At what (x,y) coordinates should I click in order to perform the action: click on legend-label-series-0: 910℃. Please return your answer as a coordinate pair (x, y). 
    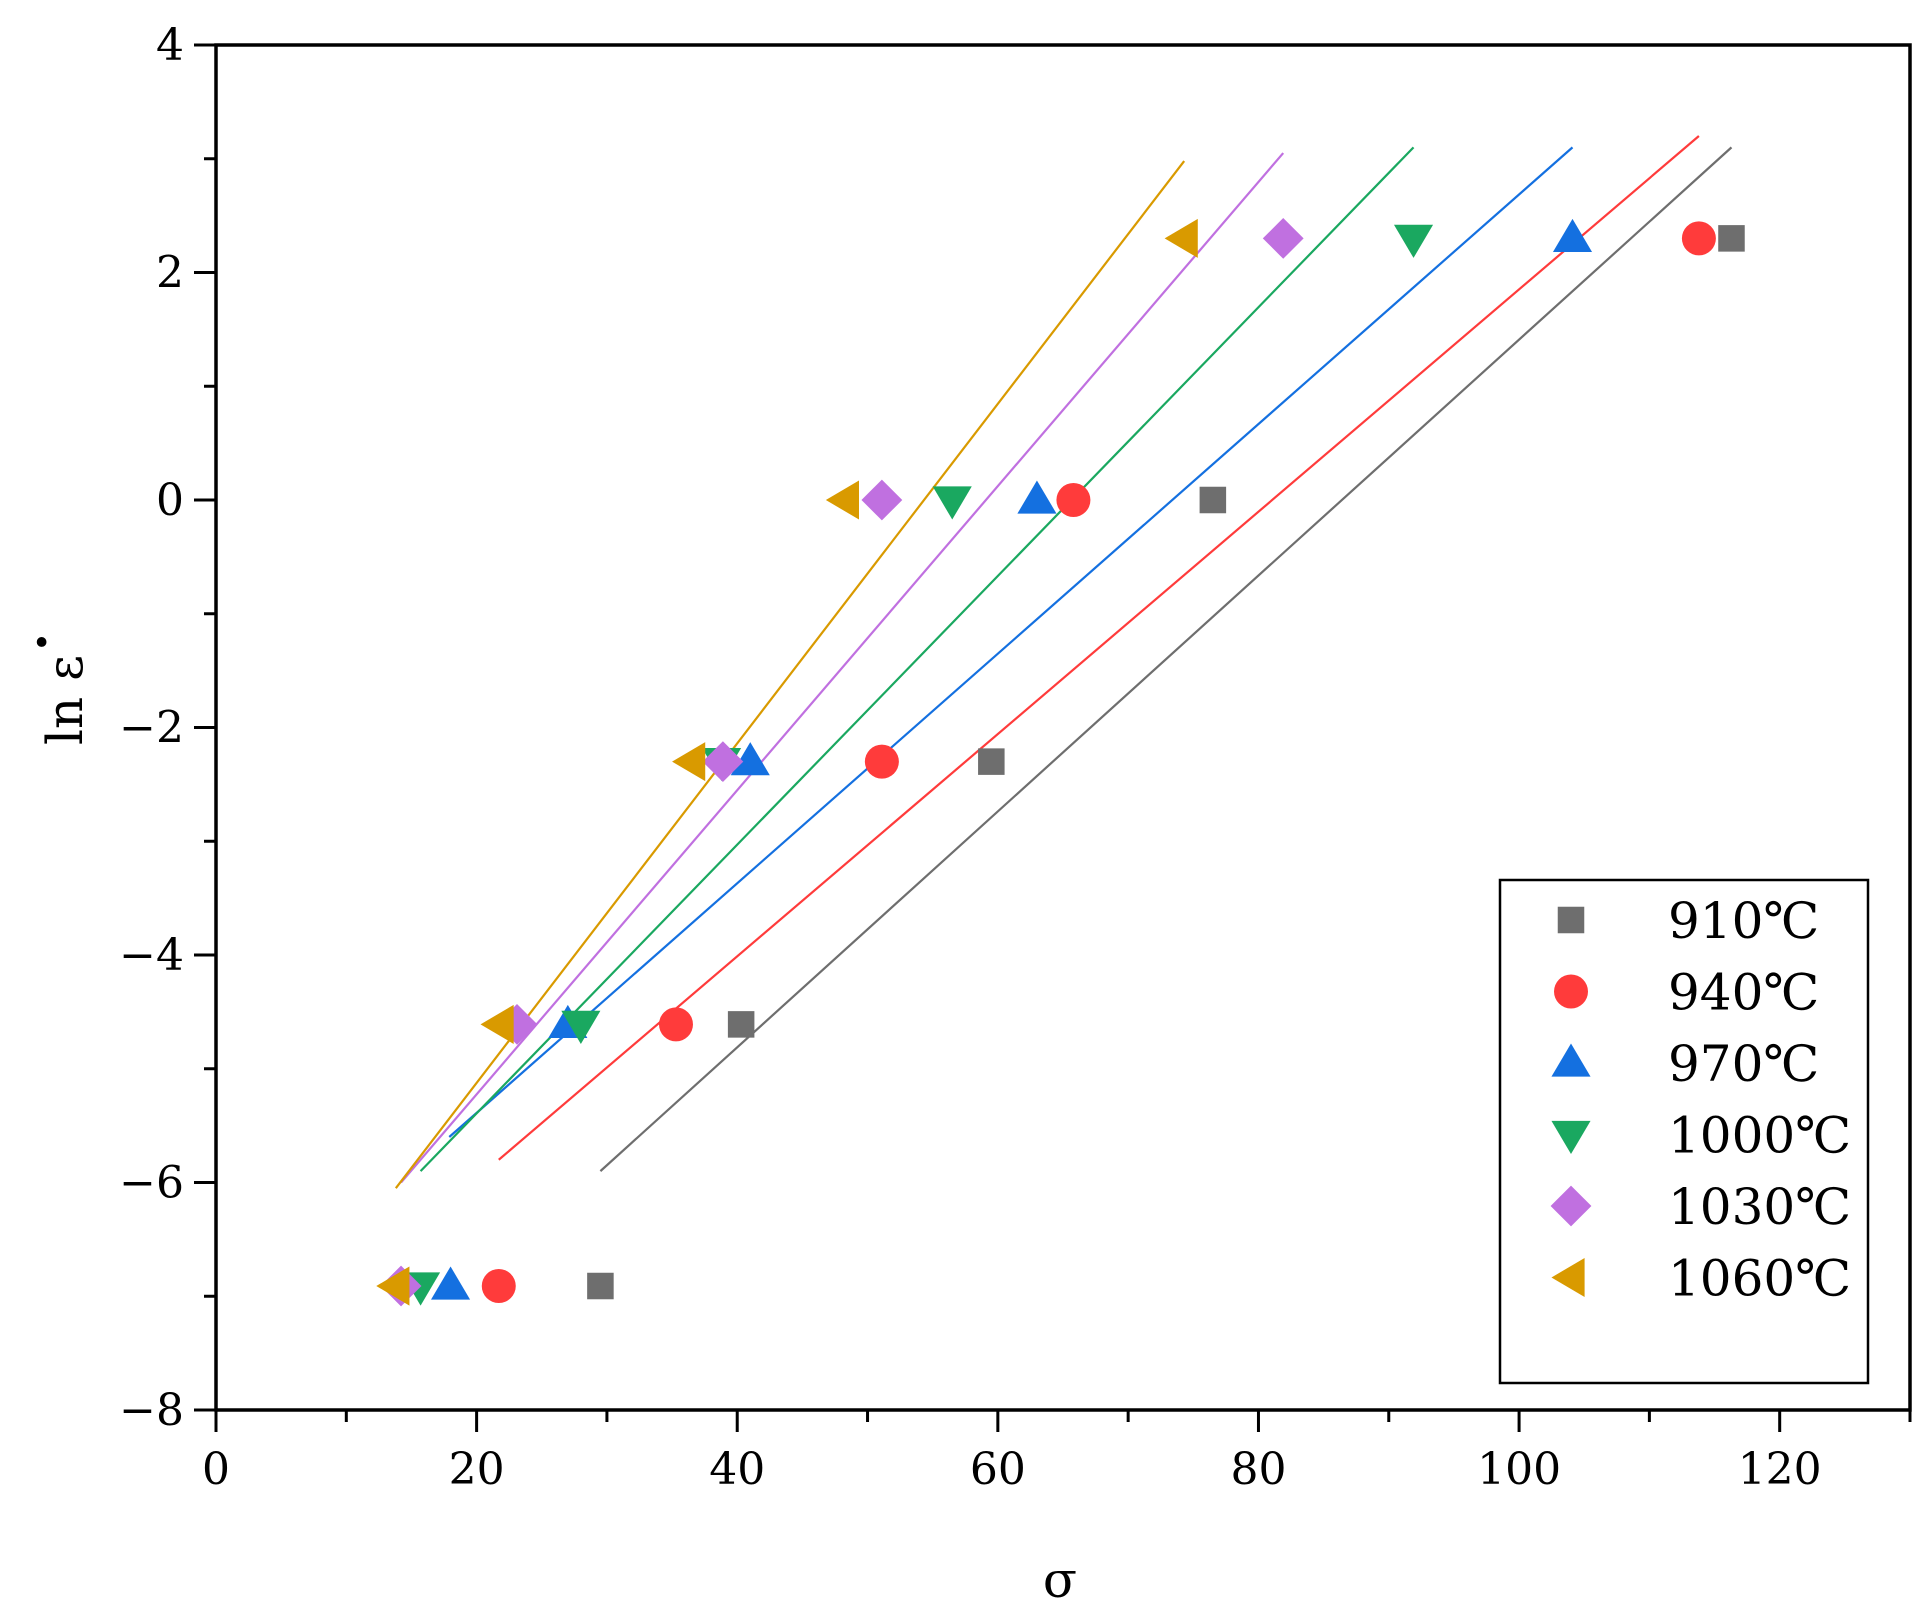
    Looking at the image, I should click on (1743, 921).